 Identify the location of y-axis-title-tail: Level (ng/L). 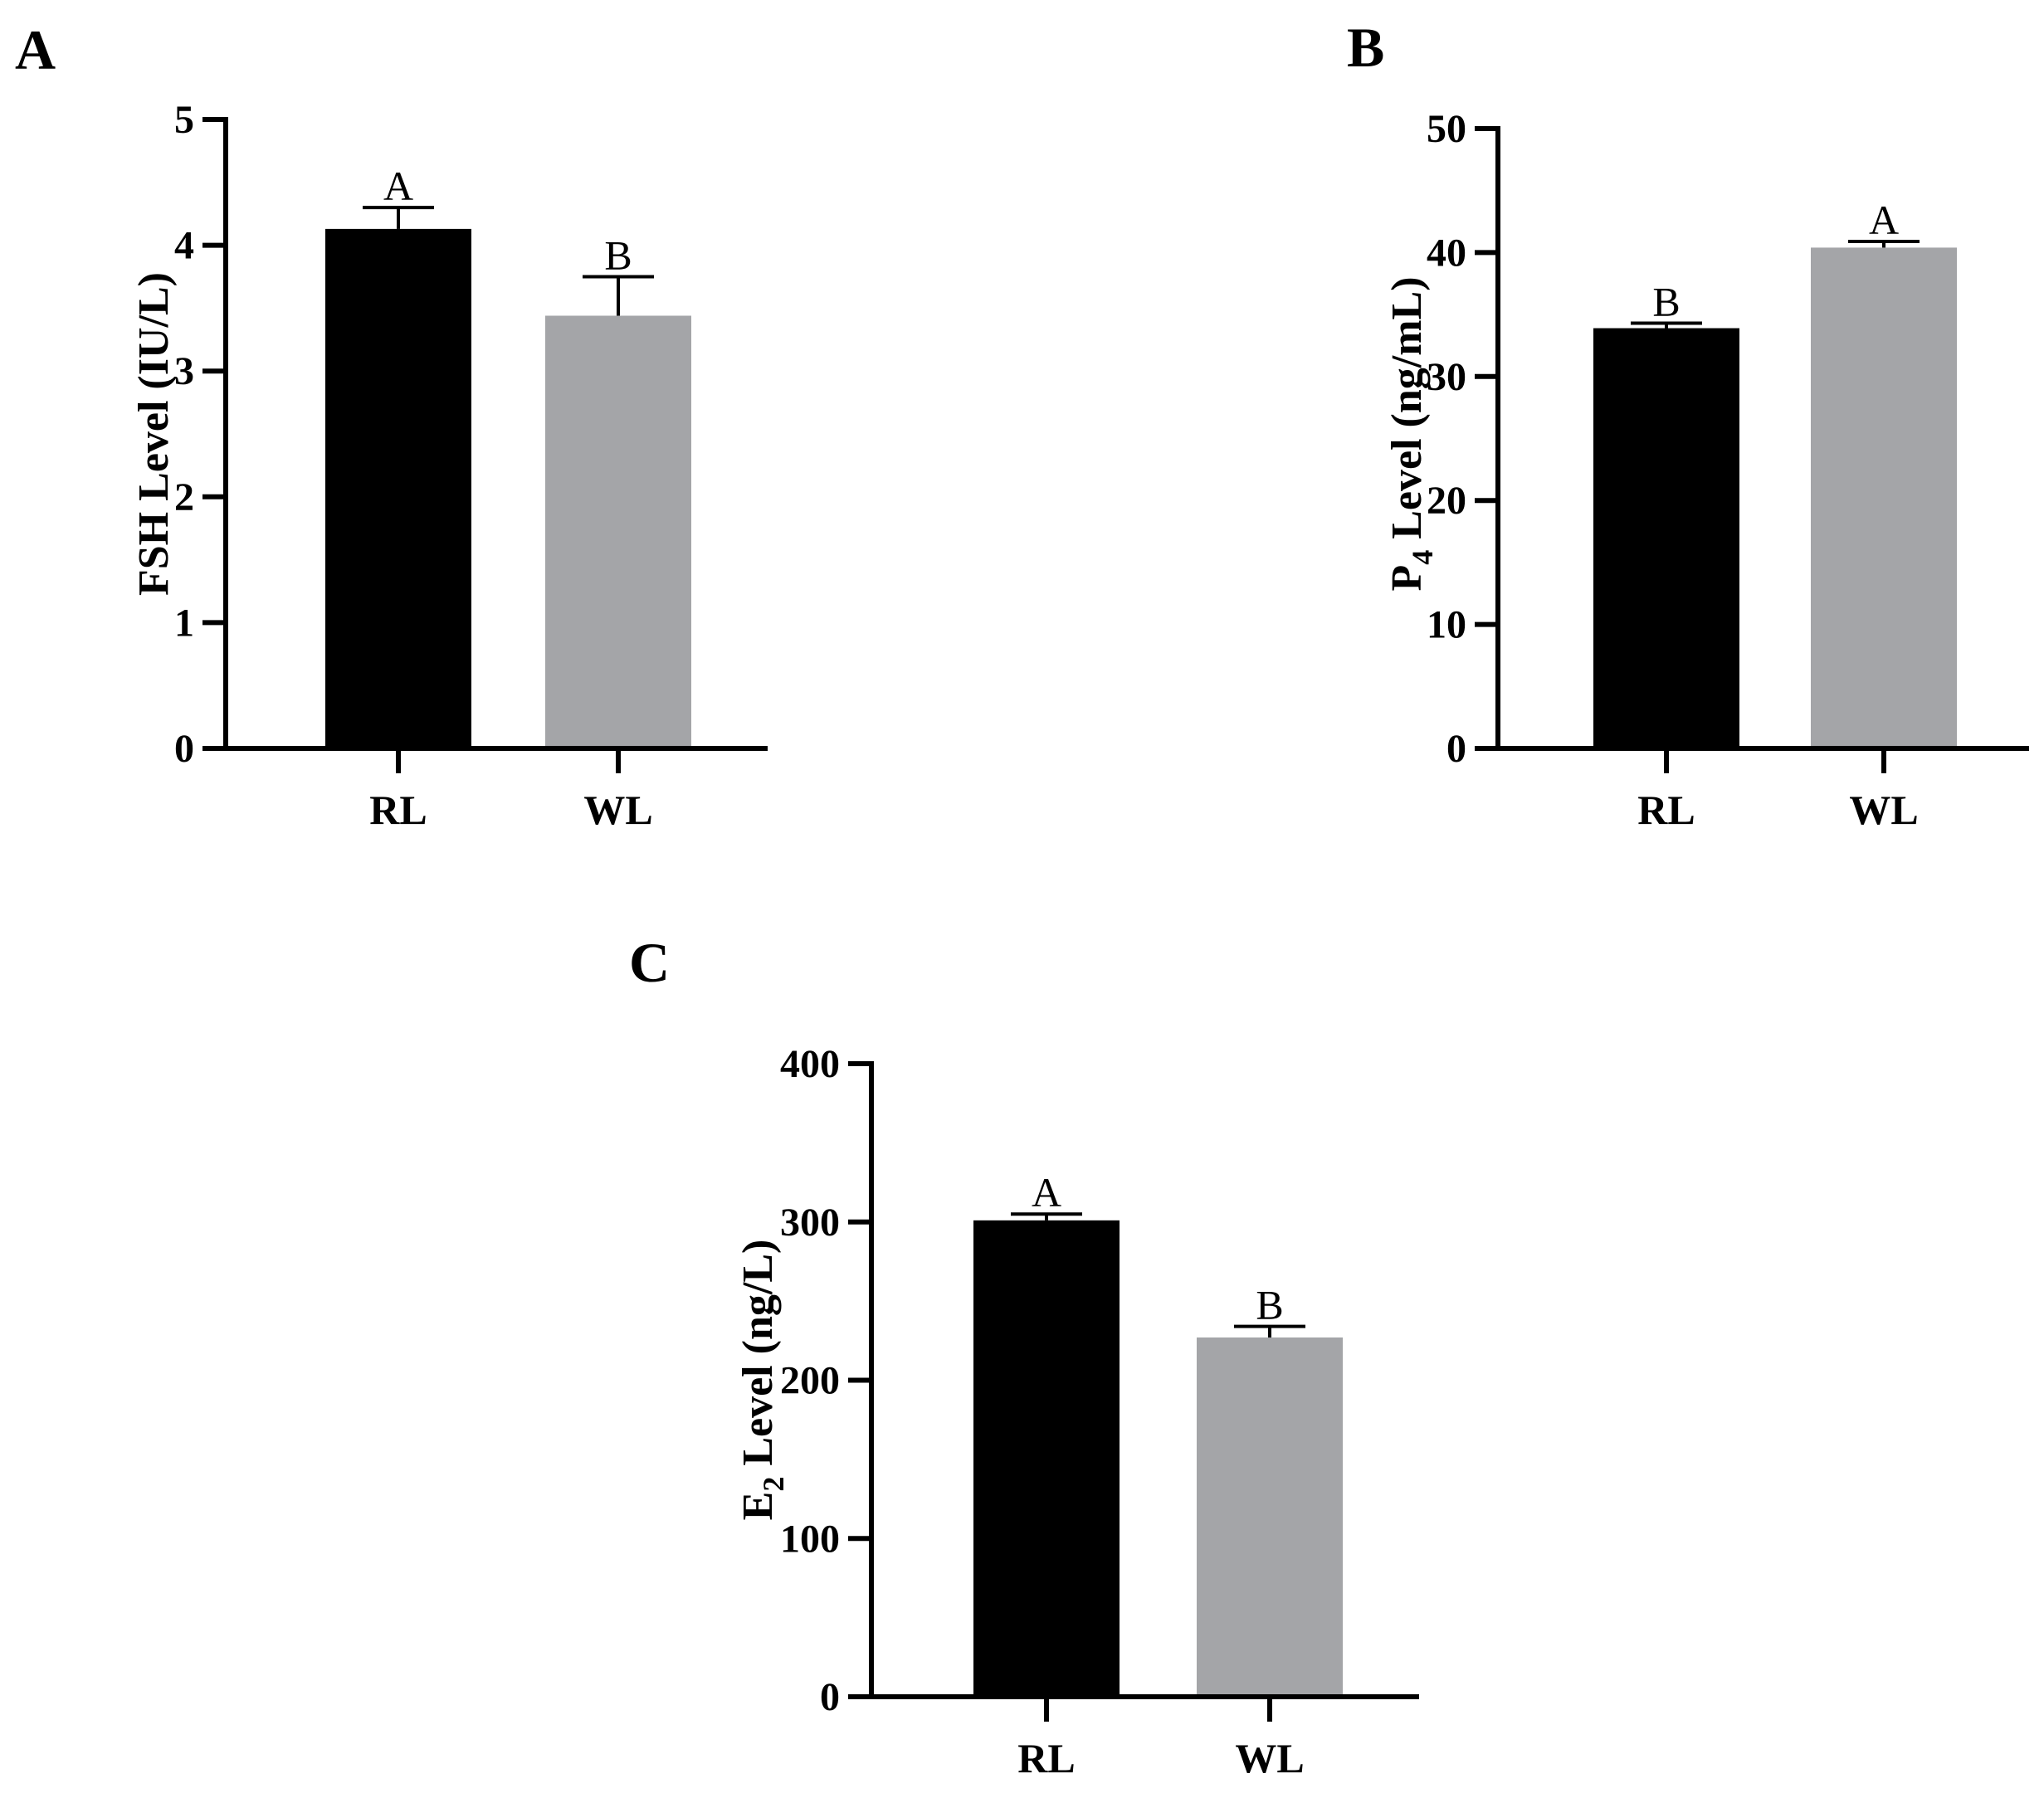
(758, 1358).